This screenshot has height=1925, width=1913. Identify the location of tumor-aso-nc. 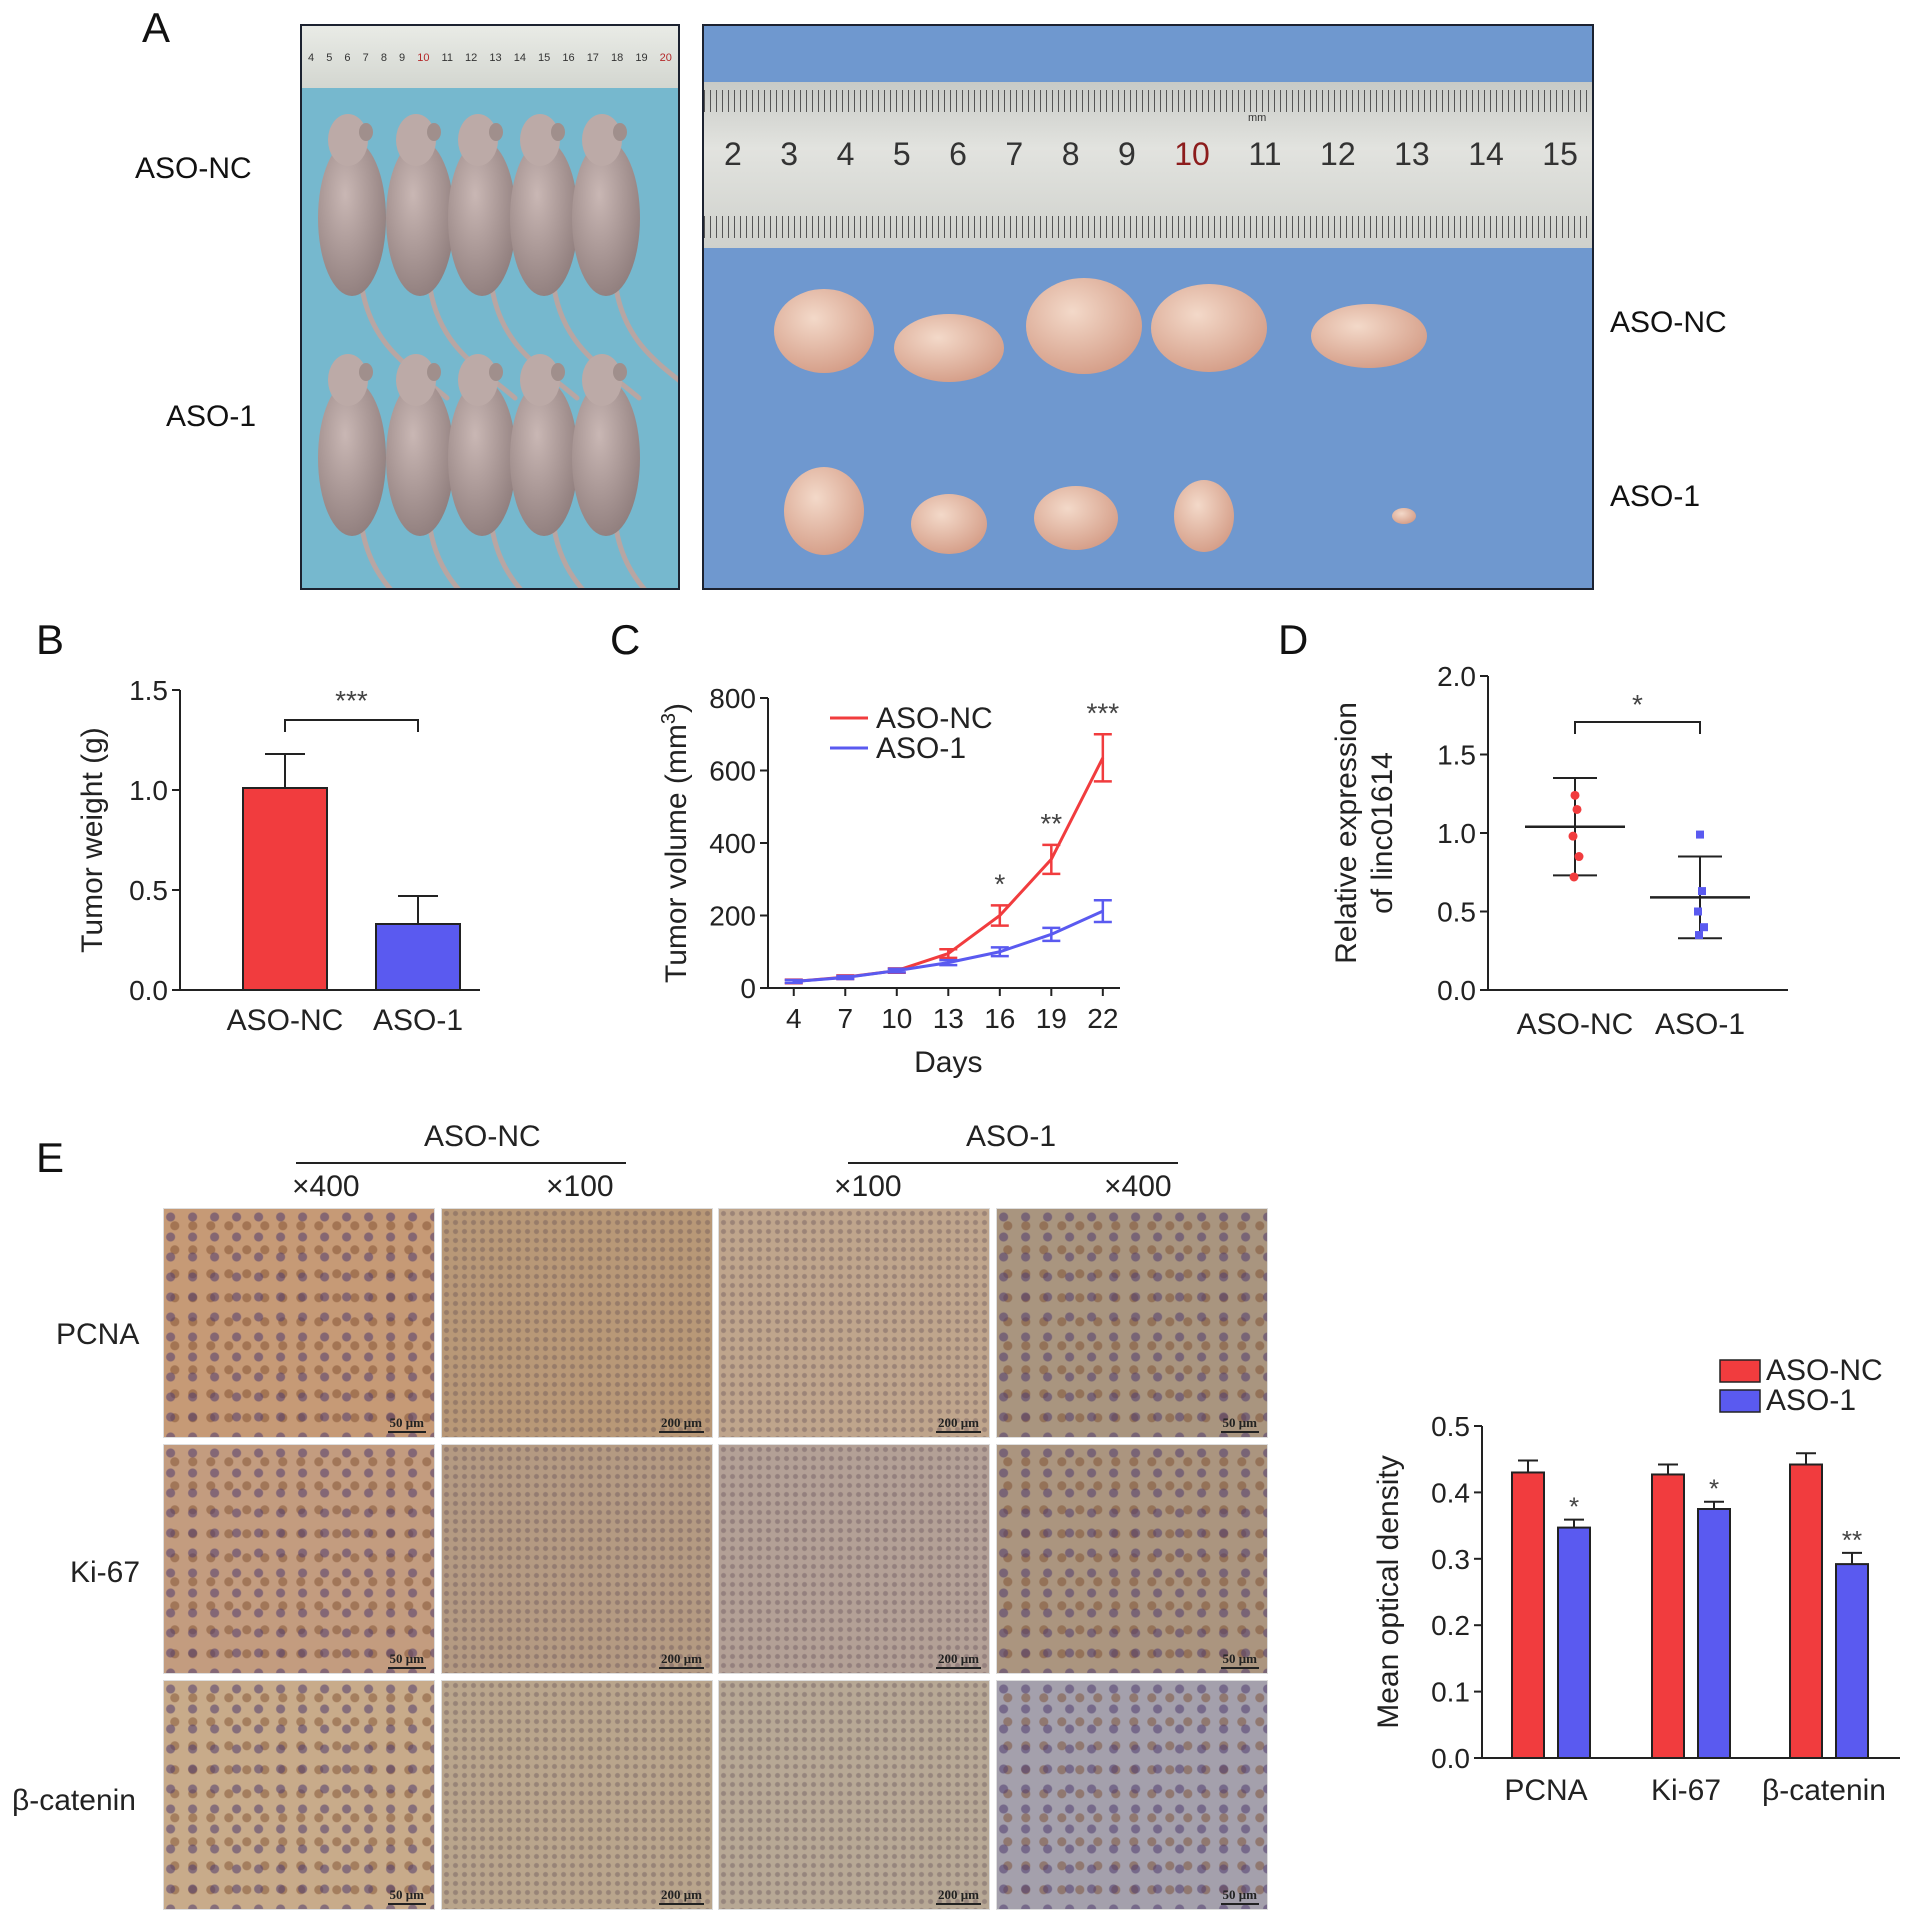
(1209, 328).